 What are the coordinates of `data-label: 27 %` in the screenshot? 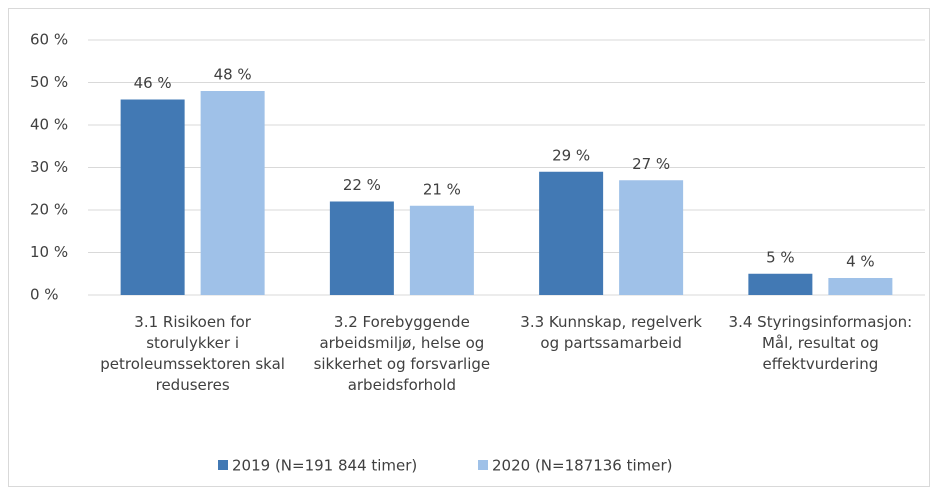 It's located at (651, 164).